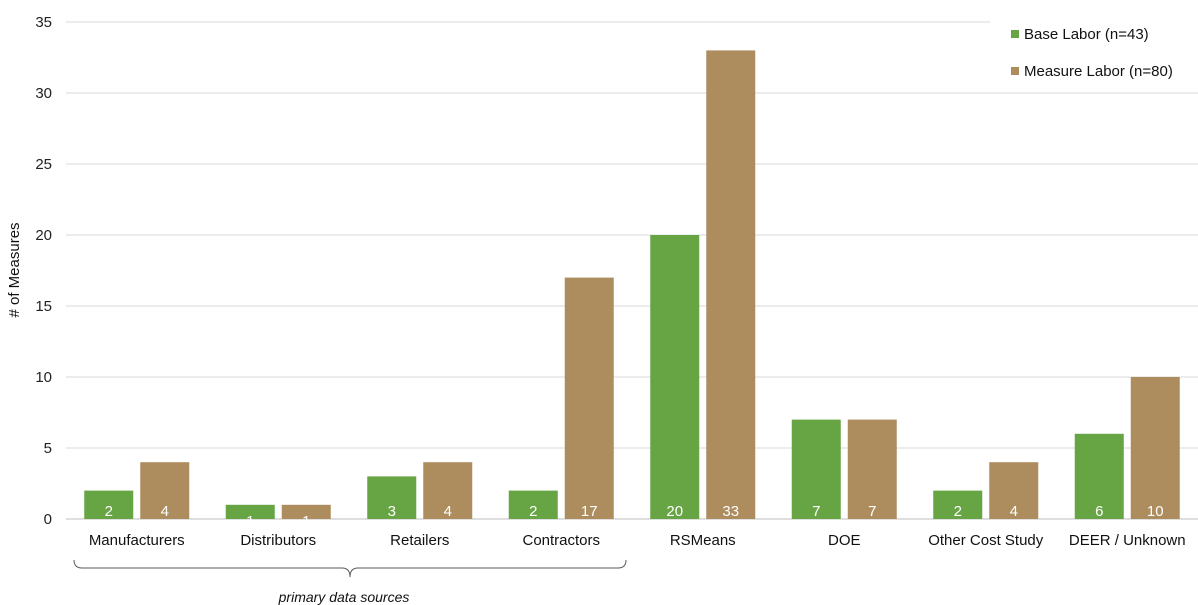 The image size is (1198, 605). Describe the element at coordinates (703, 540) in the screenshot. I see `category-label: RSMeans` at that location.